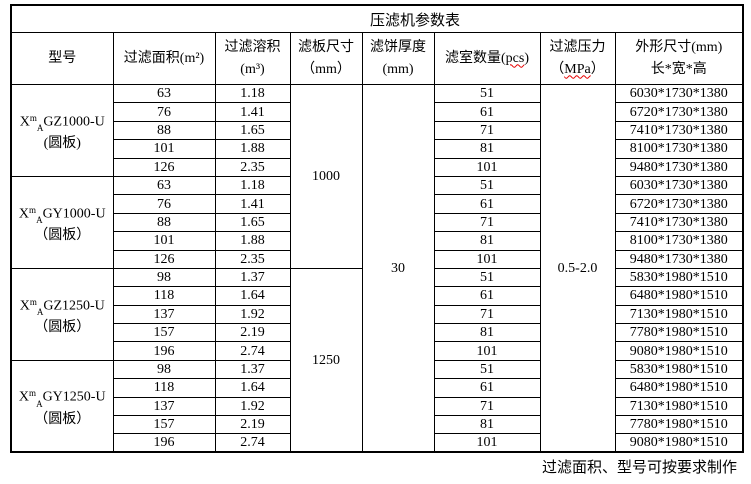 This screenshot has height=484, width=751. What do you see at coordinates (164, 112) in the screenshot?
I see `cell-filter-area: 76` at bounding box center [164, 112].